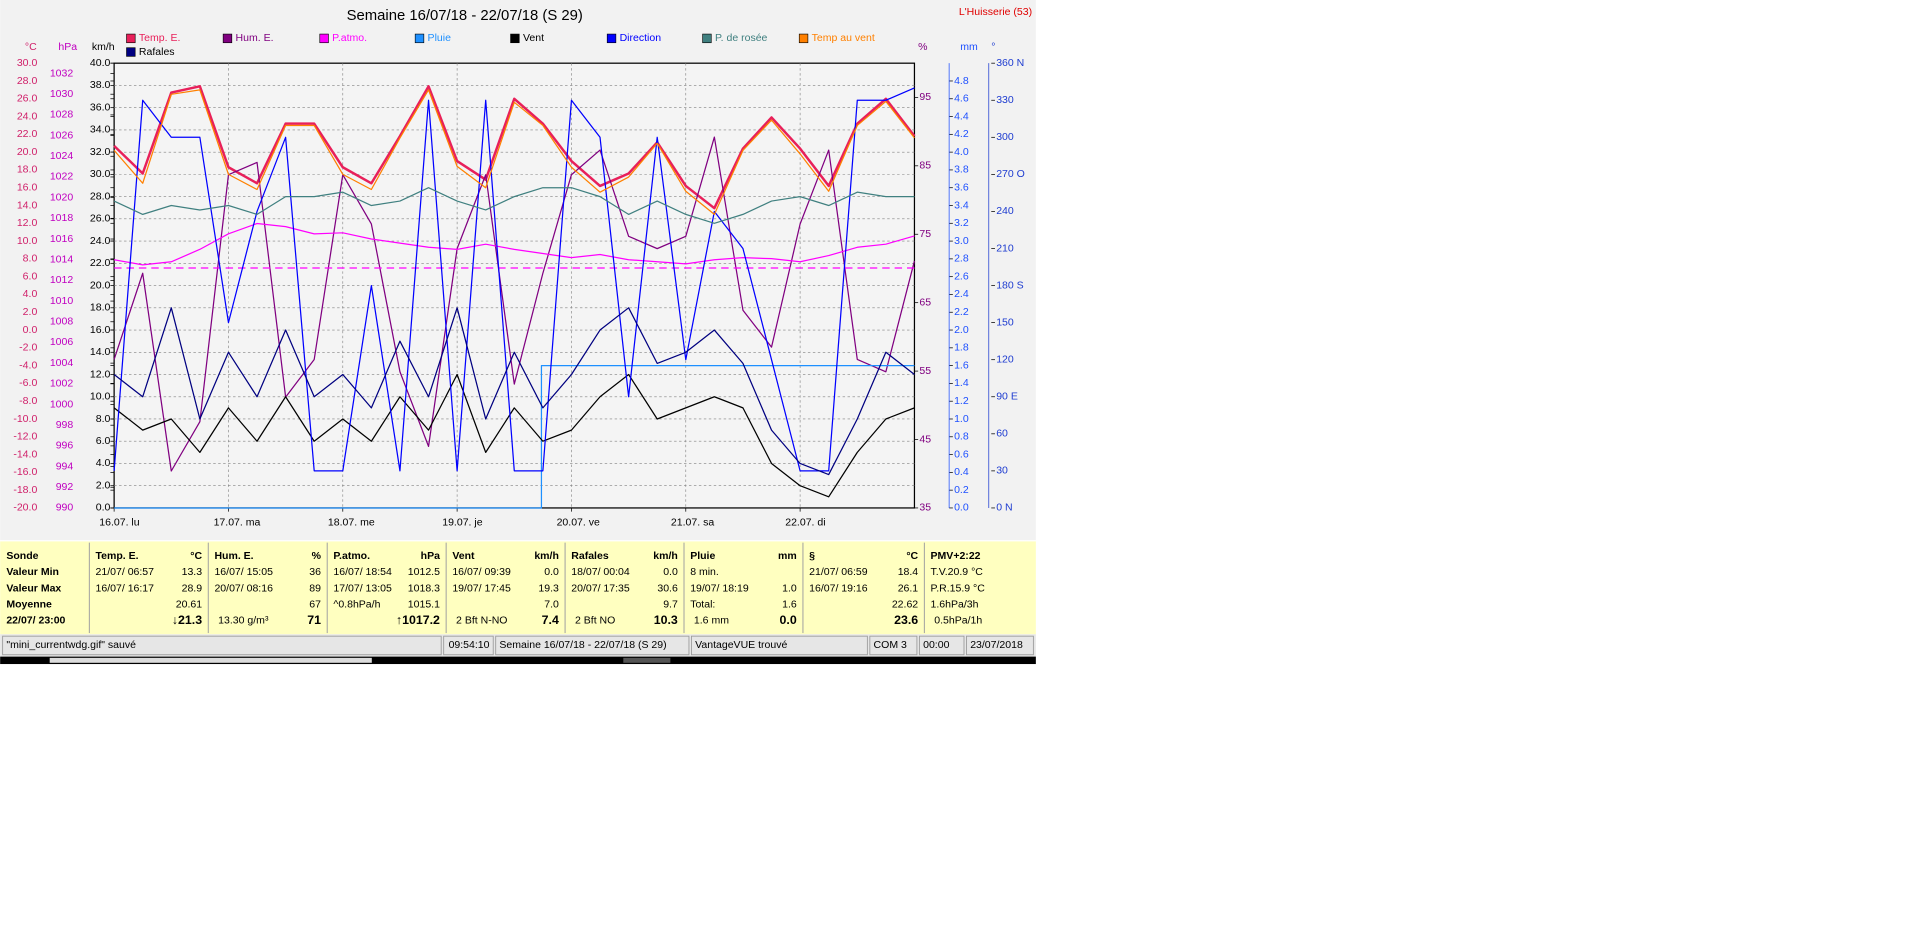  Describe the element at coordinates (28, 401) in the screenshot. I see `y-tick-label: -8.0` at that location.